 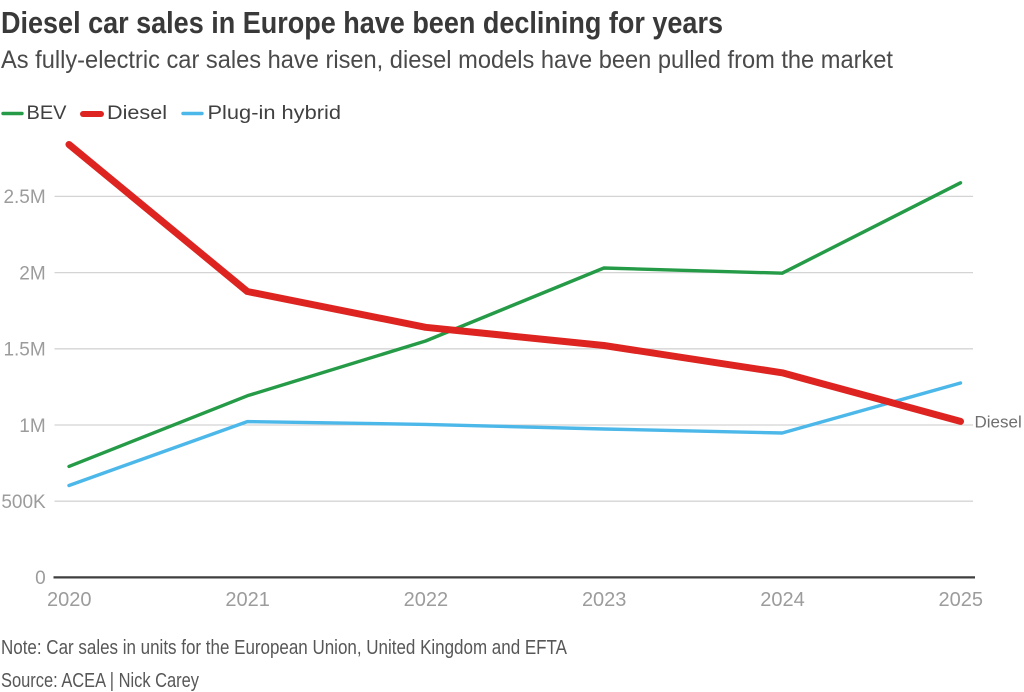 I want to click on svg-text: 2025, so click(x=961, y=600).